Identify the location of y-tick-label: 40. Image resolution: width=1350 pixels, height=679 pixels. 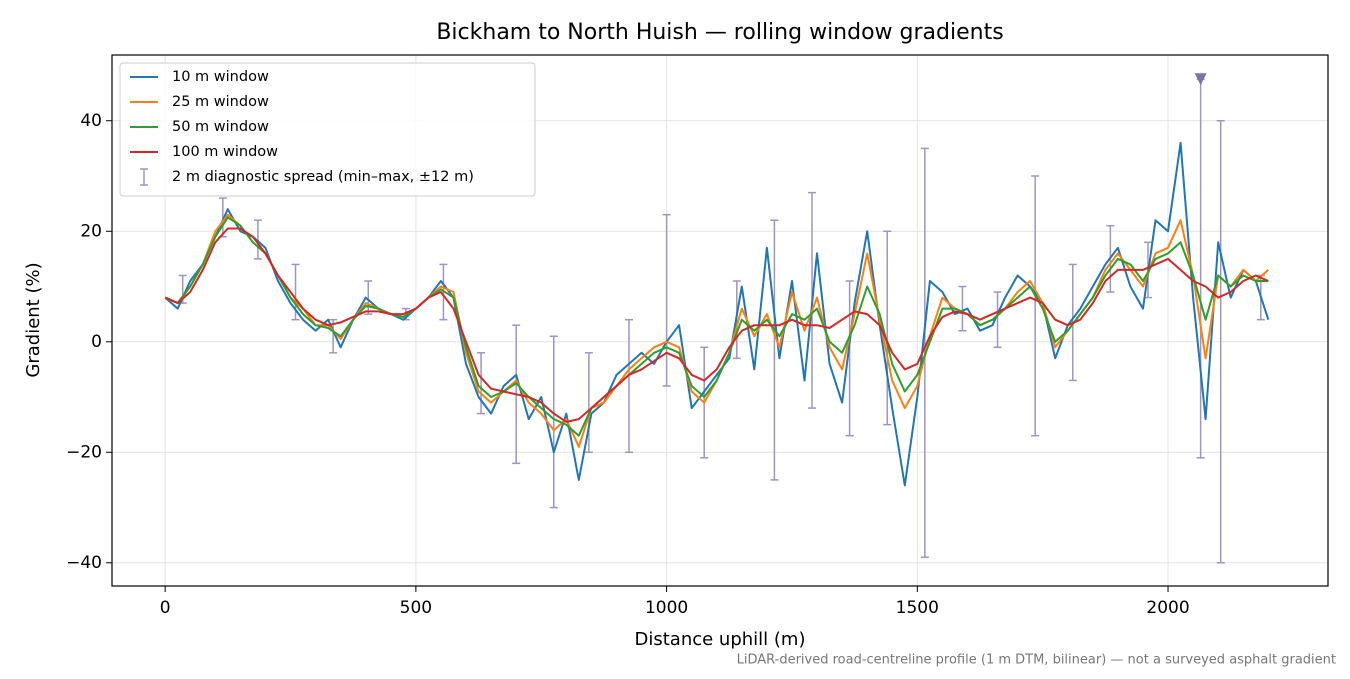
(91, 121).